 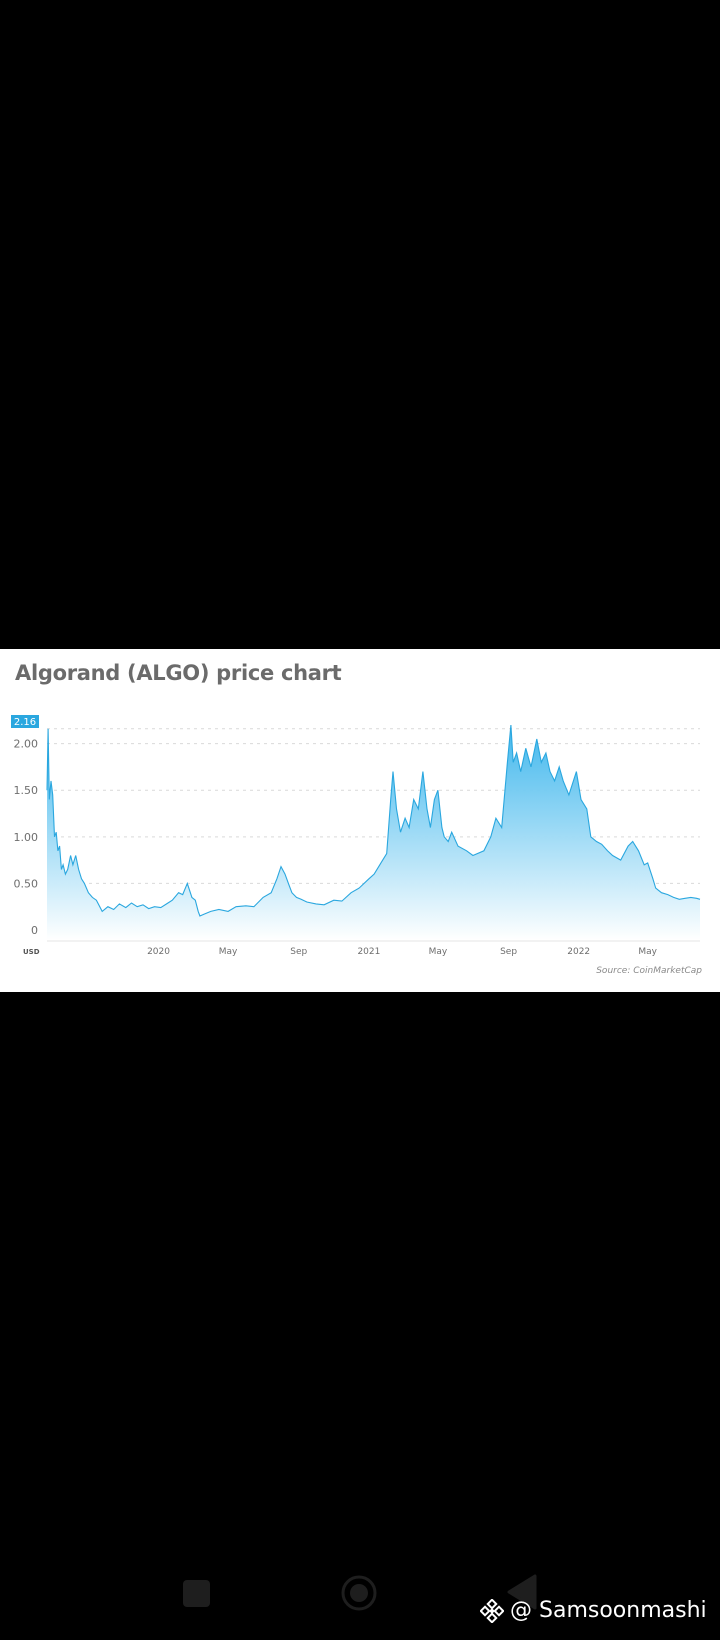 What do you see at coordinates (492, 1610) in the screenshot?
I see `binance-logo-icon` at bounding box center [492, 1610].